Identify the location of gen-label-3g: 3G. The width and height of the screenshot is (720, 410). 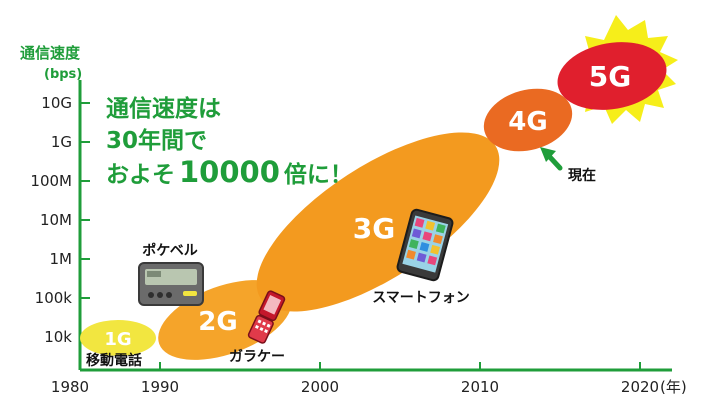
(374, 228).